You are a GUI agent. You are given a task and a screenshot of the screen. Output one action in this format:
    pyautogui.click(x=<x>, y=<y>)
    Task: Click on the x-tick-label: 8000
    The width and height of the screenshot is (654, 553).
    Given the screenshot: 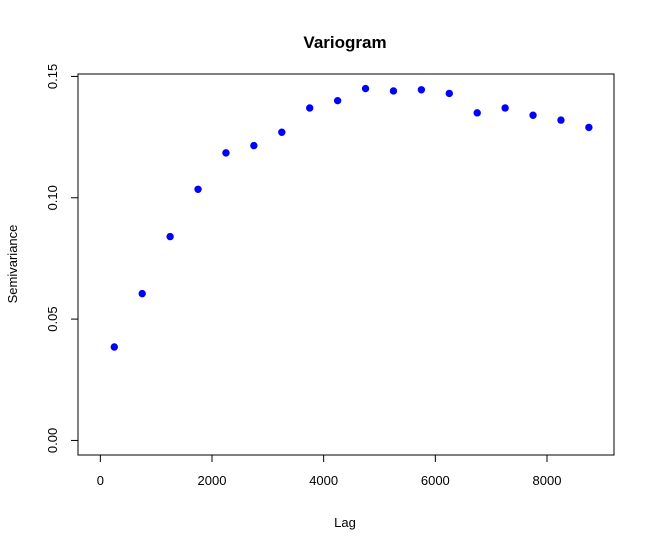 What is the action you would take?
    pyautogui.click(x=547, y=480)
    